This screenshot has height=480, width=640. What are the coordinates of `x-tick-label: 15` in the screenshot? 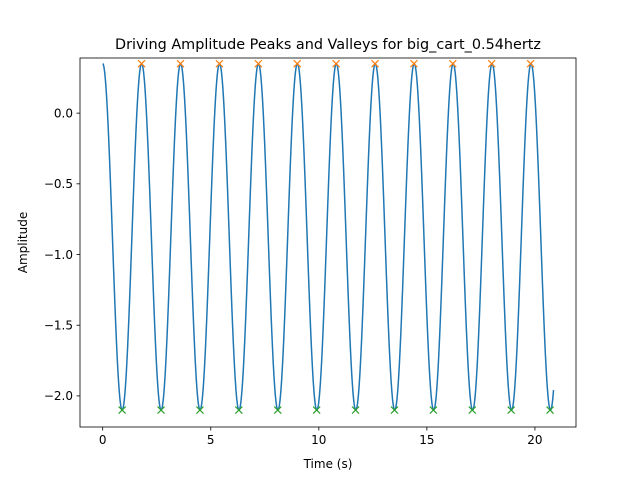 It's located at (426, 440).